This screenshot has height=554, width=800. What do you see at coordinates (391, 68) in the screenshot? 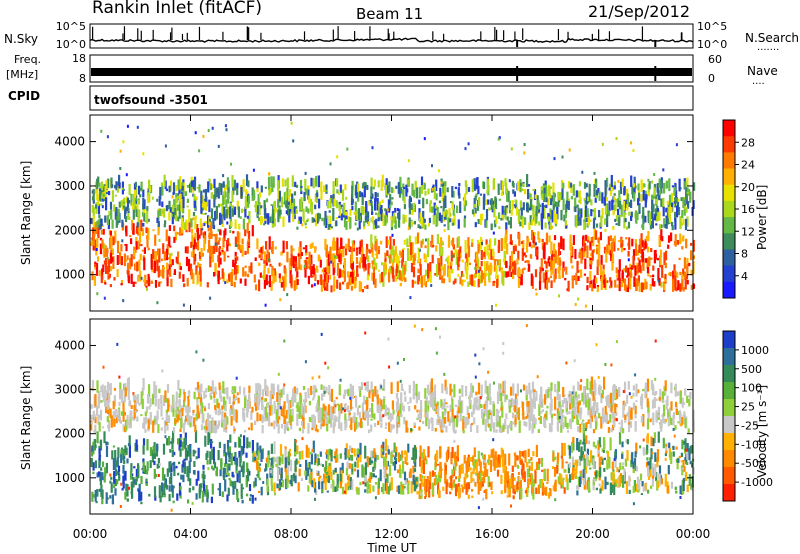
I see `freq-panel-frame` at bounding box center [391, 68].